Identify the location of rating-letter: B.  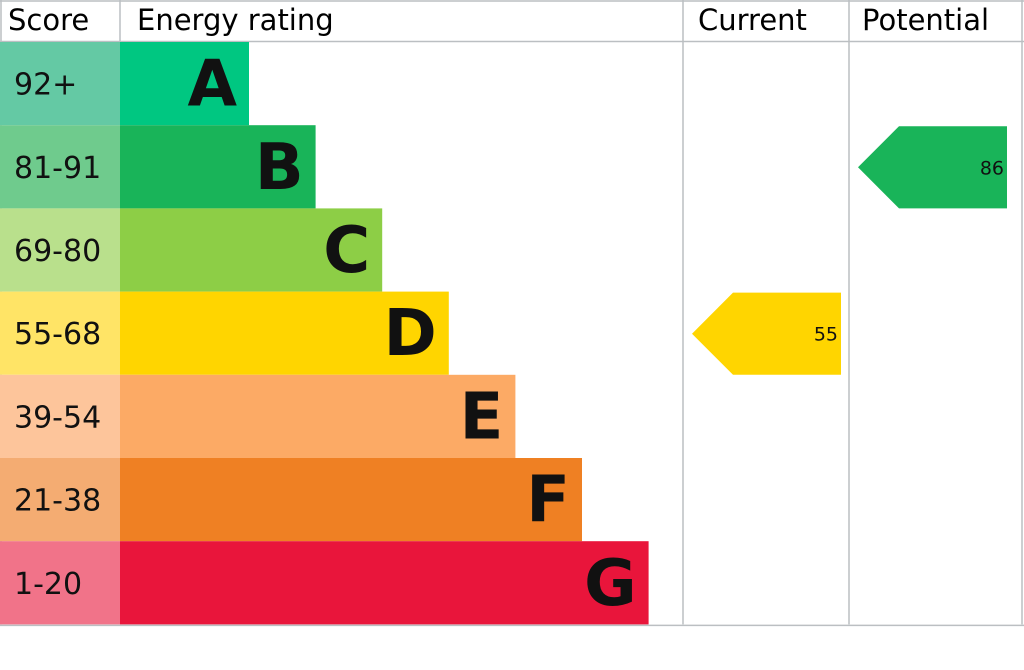
(279, 168).